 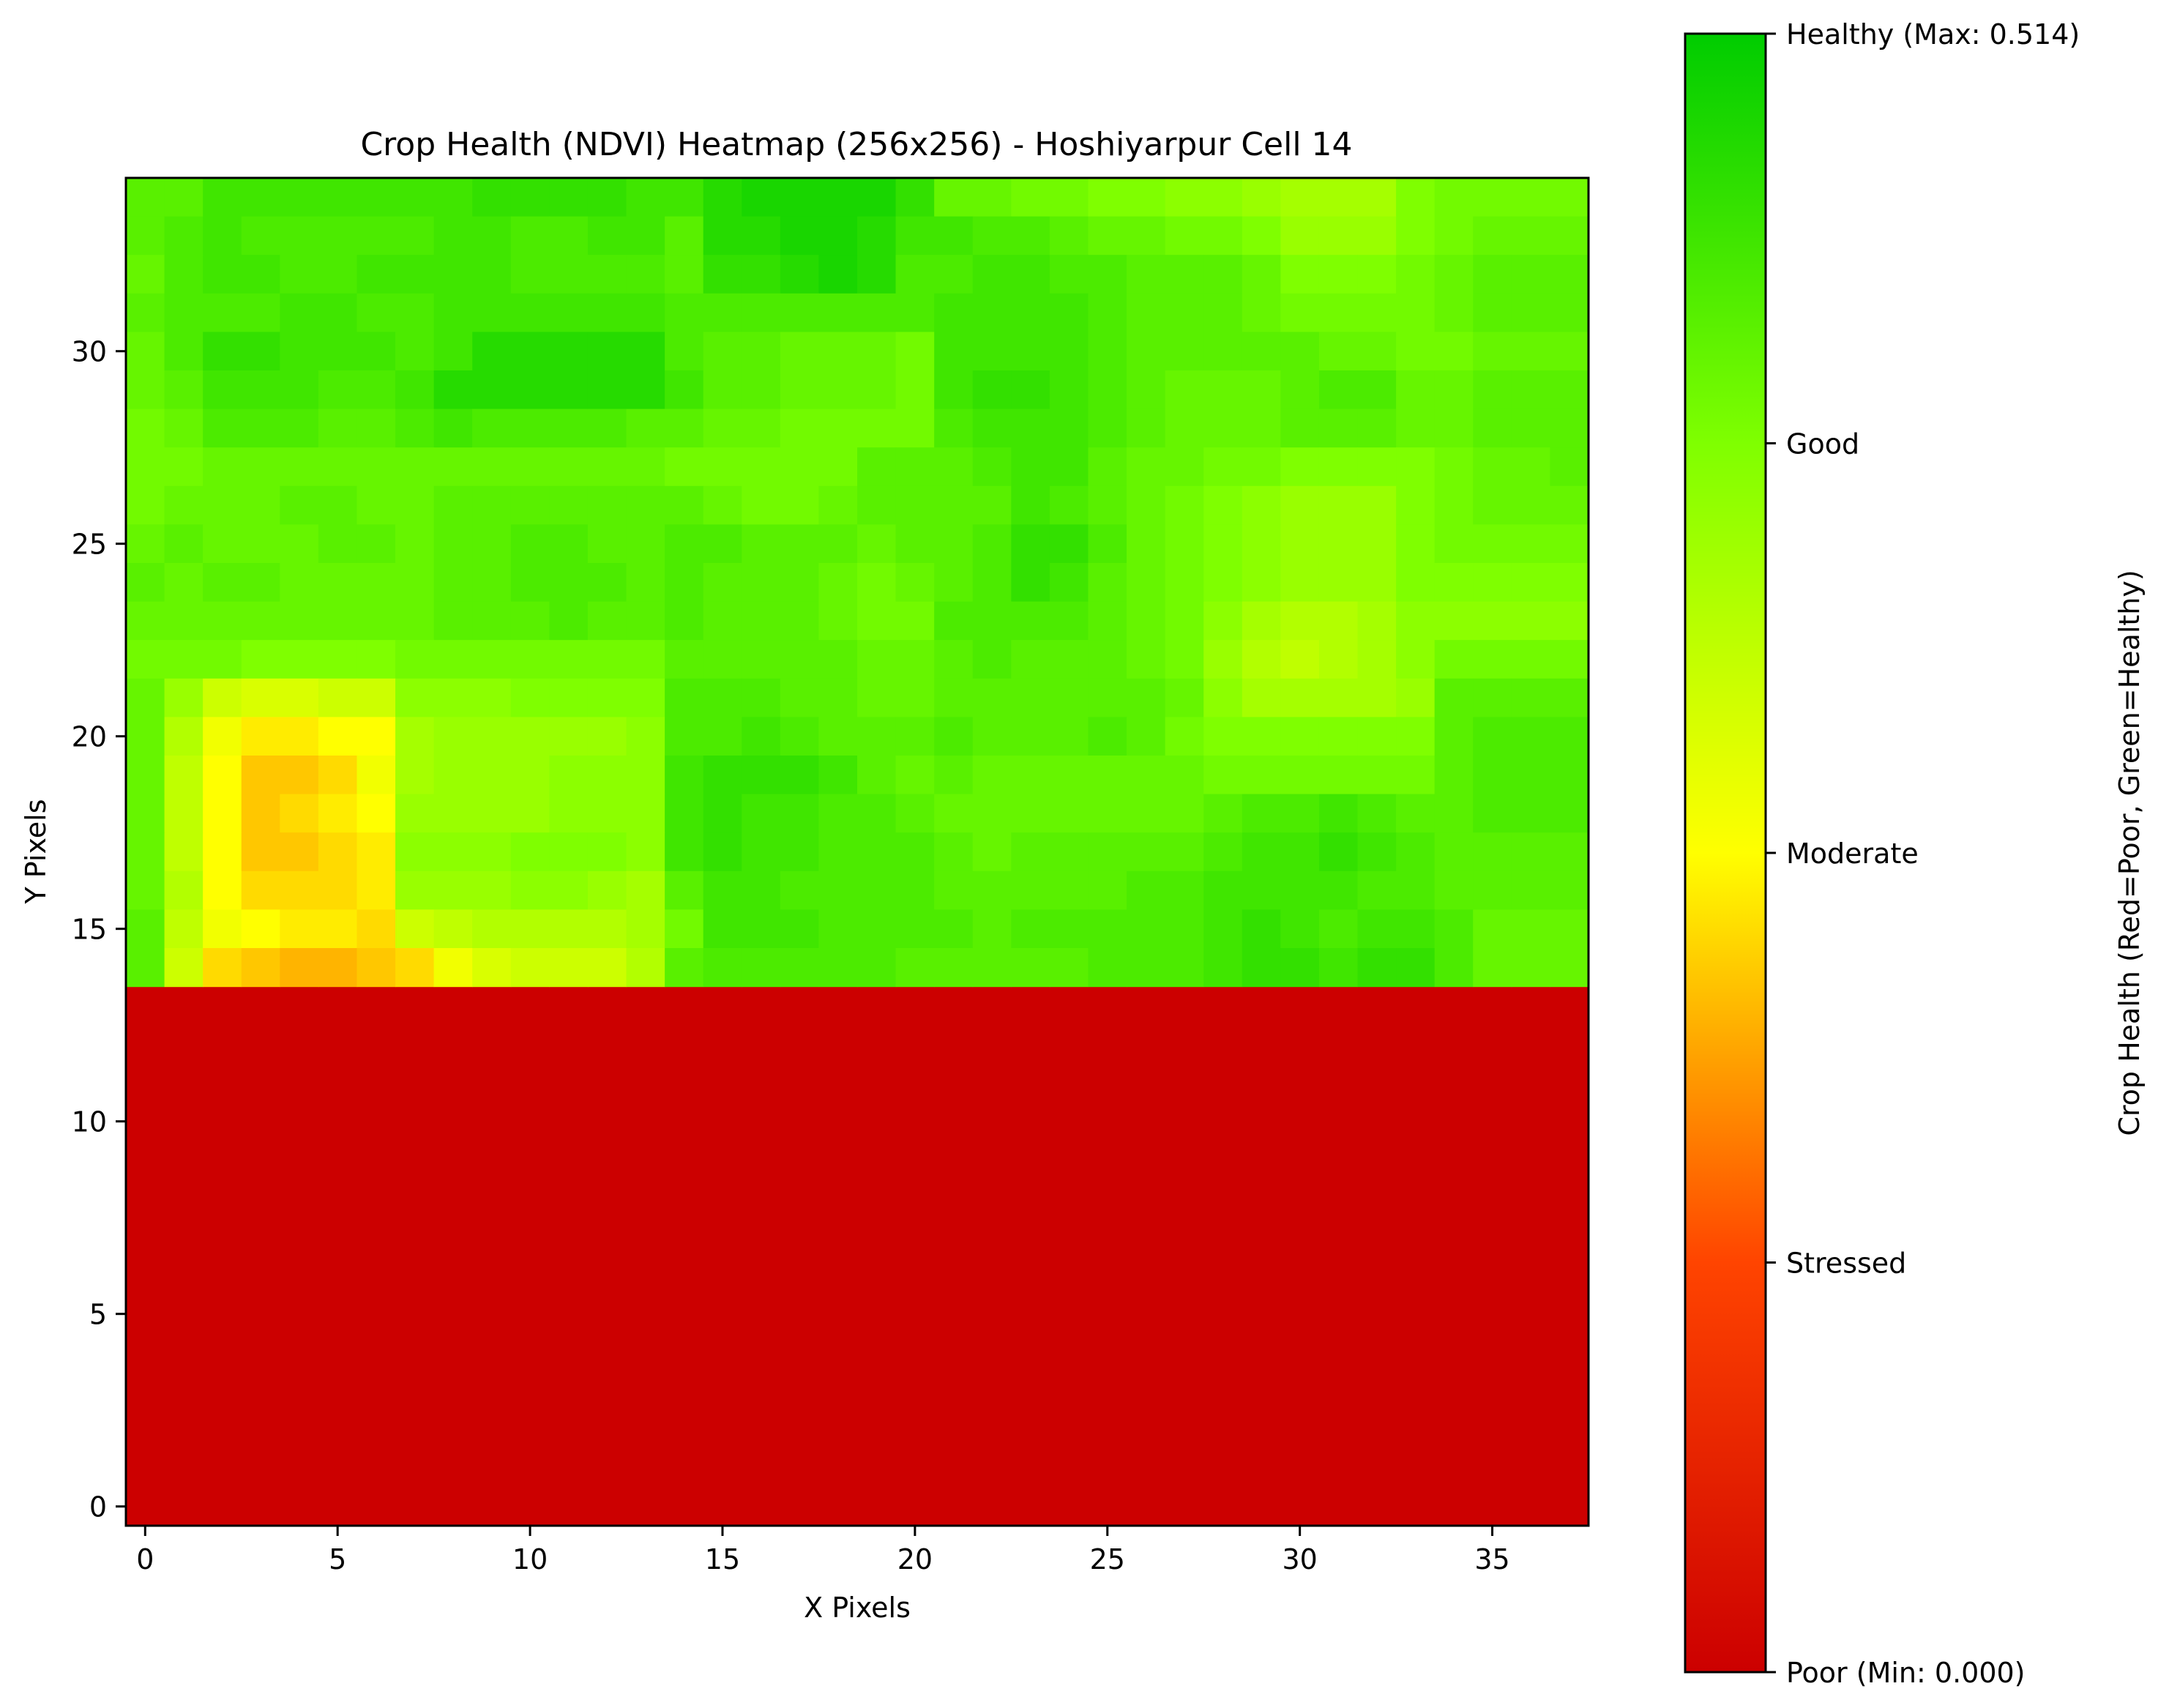 I want to click on x-tick-label: 10, so click(x=530, y=1559).